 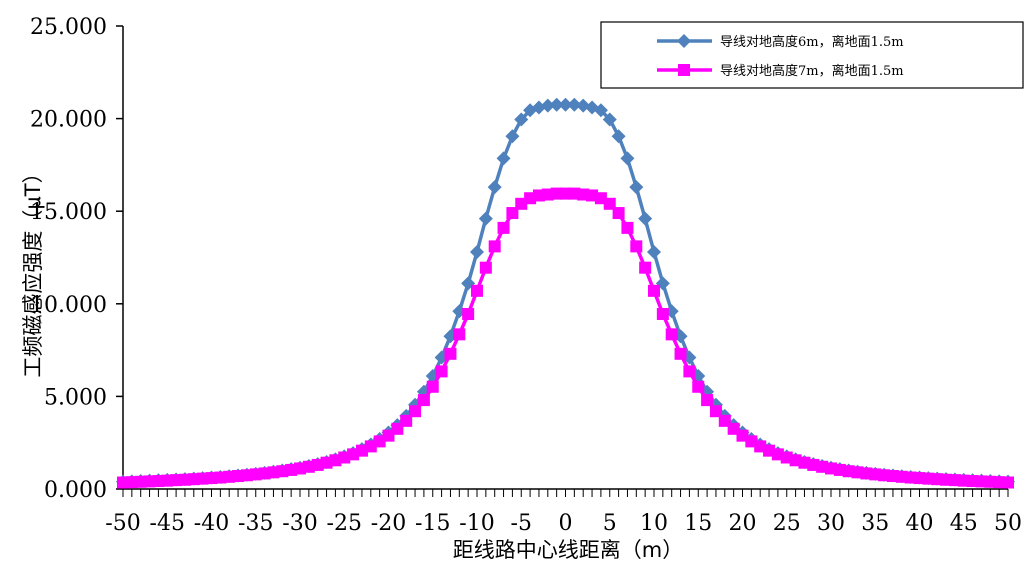 What do you see at coordinates (68, 120) in the screenshot?
I see `y-tick-label: 20.000` at bounding box center [68, 120].